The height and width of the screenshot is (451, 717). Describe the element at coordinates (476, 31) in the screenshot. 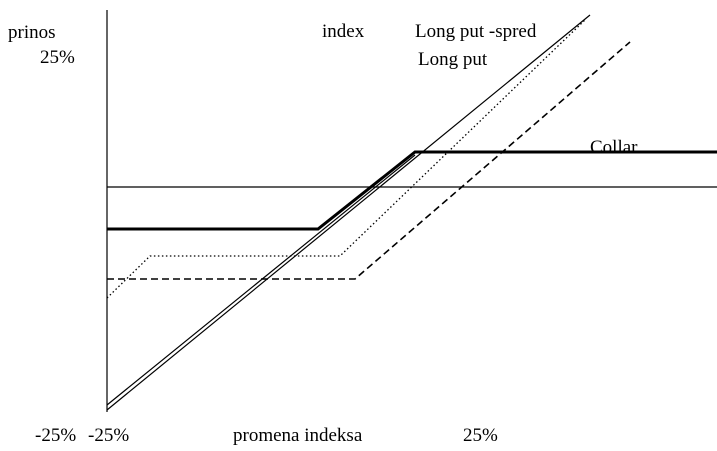

I see `spread-label: Long put -spred` at that location.